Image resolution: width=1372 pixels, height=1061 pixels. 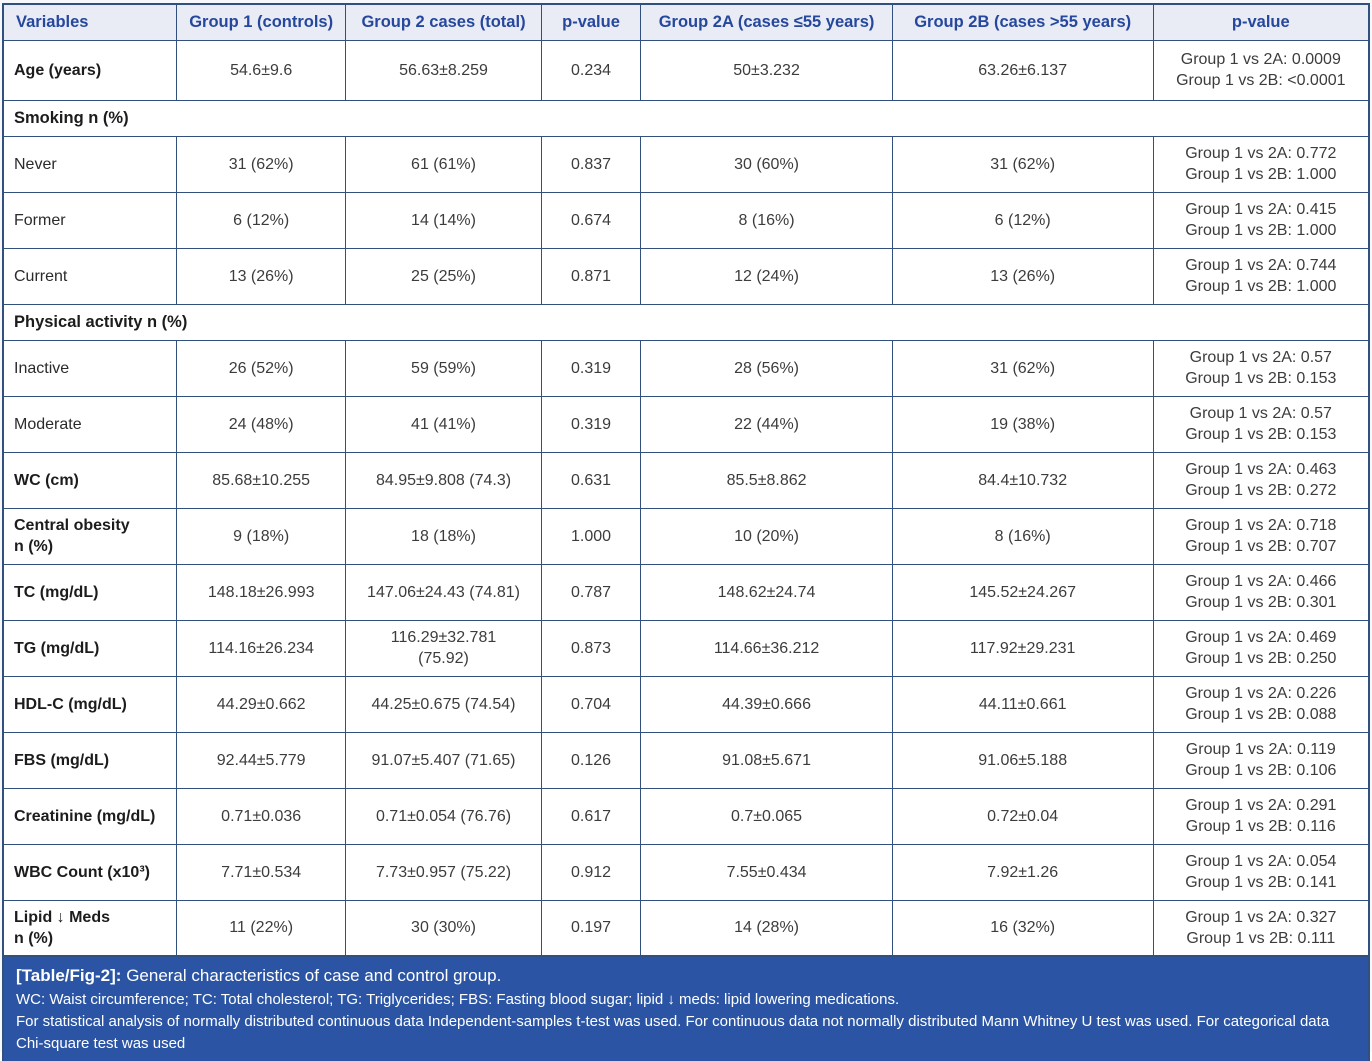 I want to click on cell-value: 26 (52%), so click(x=261, y=368).